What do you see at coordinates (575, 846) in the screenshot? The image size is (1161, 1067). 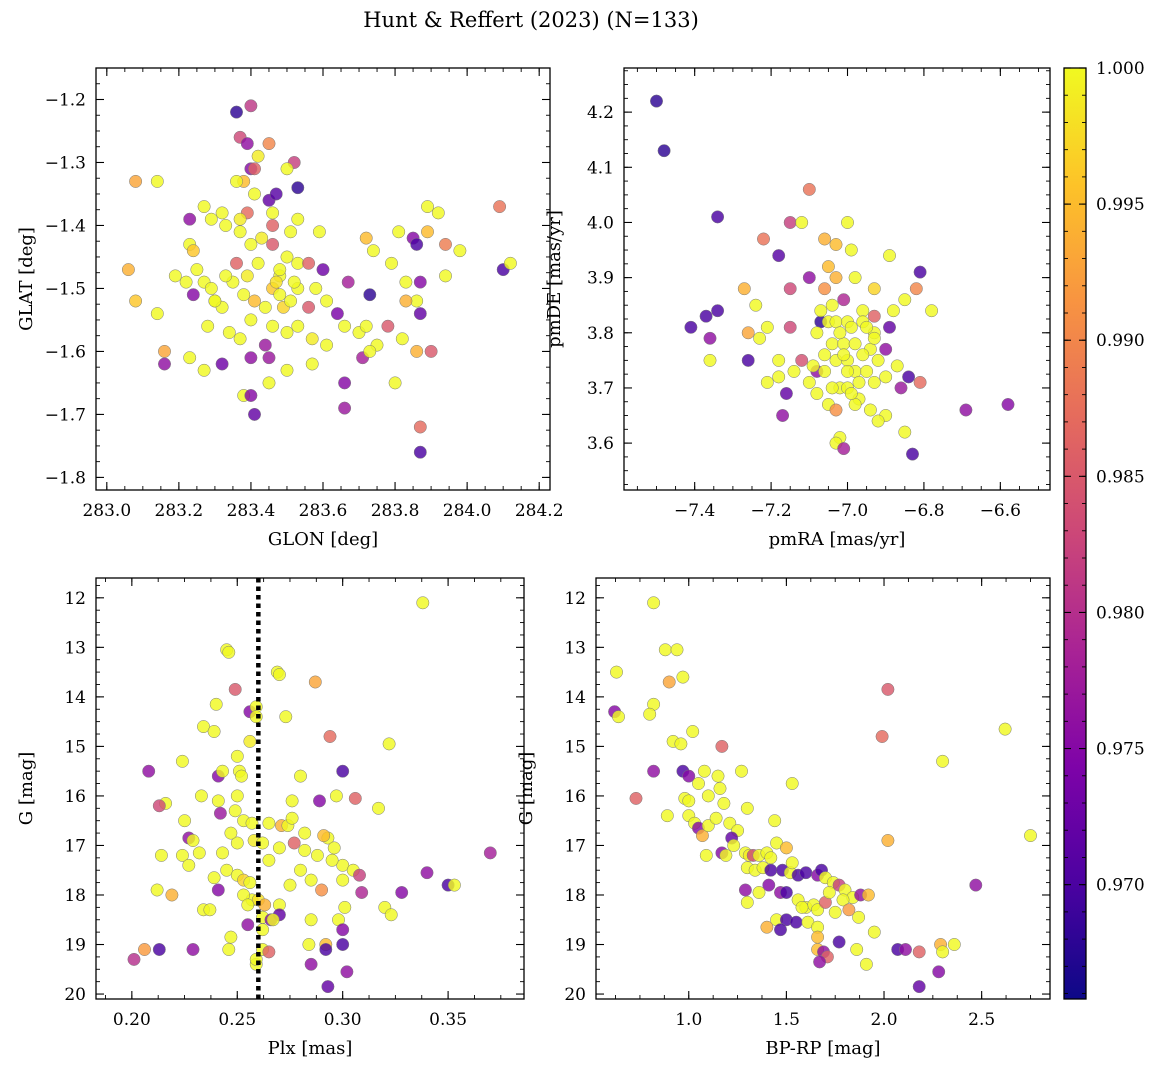 I see `y-tick-label: 17` at bounding box center [575, 846].